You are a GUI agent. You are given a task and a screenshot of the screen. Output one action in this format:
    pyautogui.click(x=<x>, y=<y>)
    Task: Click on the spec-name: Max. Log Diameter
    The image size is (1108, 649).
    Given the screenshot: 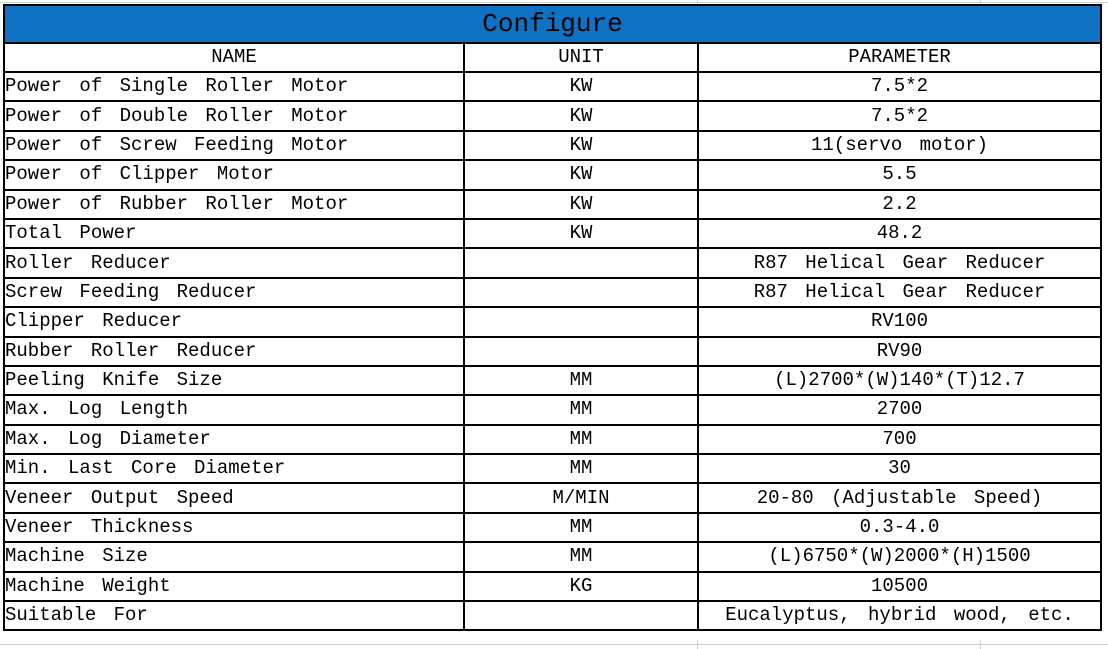 What is the action you would take?
    pyautogui.click(x=234, y=439)
    